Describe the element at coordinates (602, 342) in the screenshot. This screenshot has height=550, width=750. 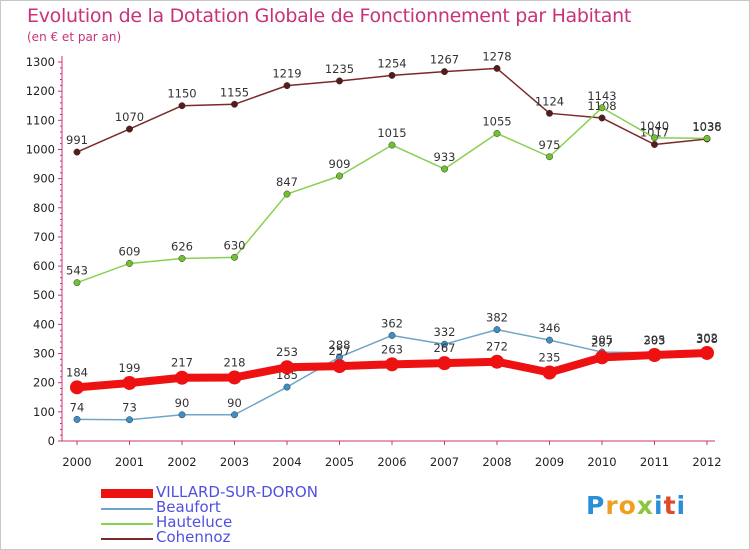
I see `data-label: 287` at that location.